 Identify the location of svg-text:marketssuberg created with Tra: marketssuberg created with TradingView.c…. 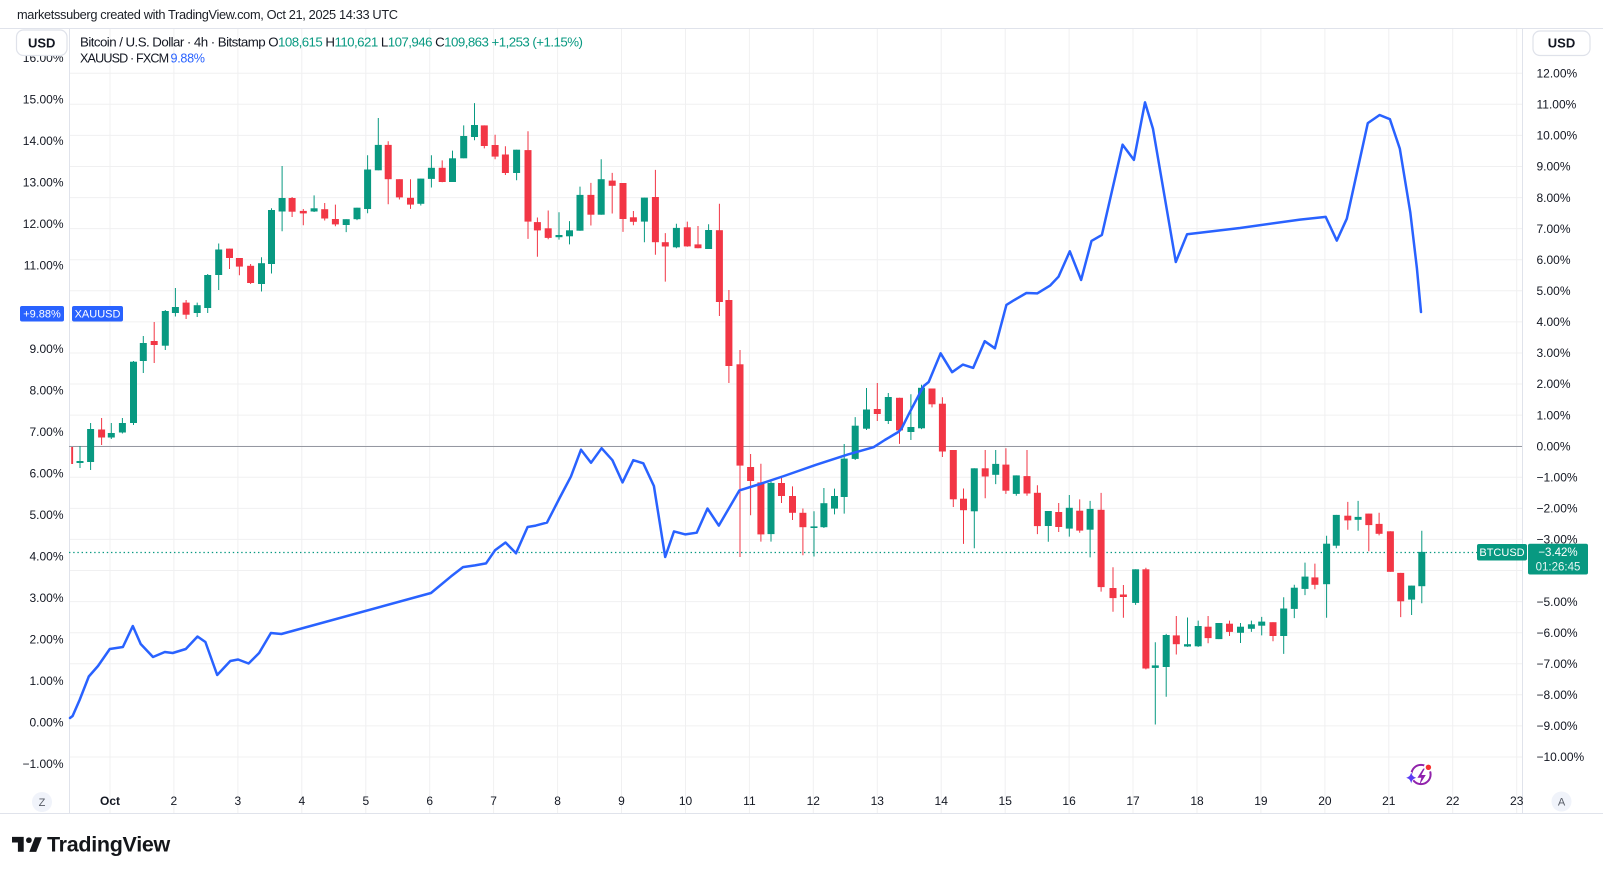
(207, 14).